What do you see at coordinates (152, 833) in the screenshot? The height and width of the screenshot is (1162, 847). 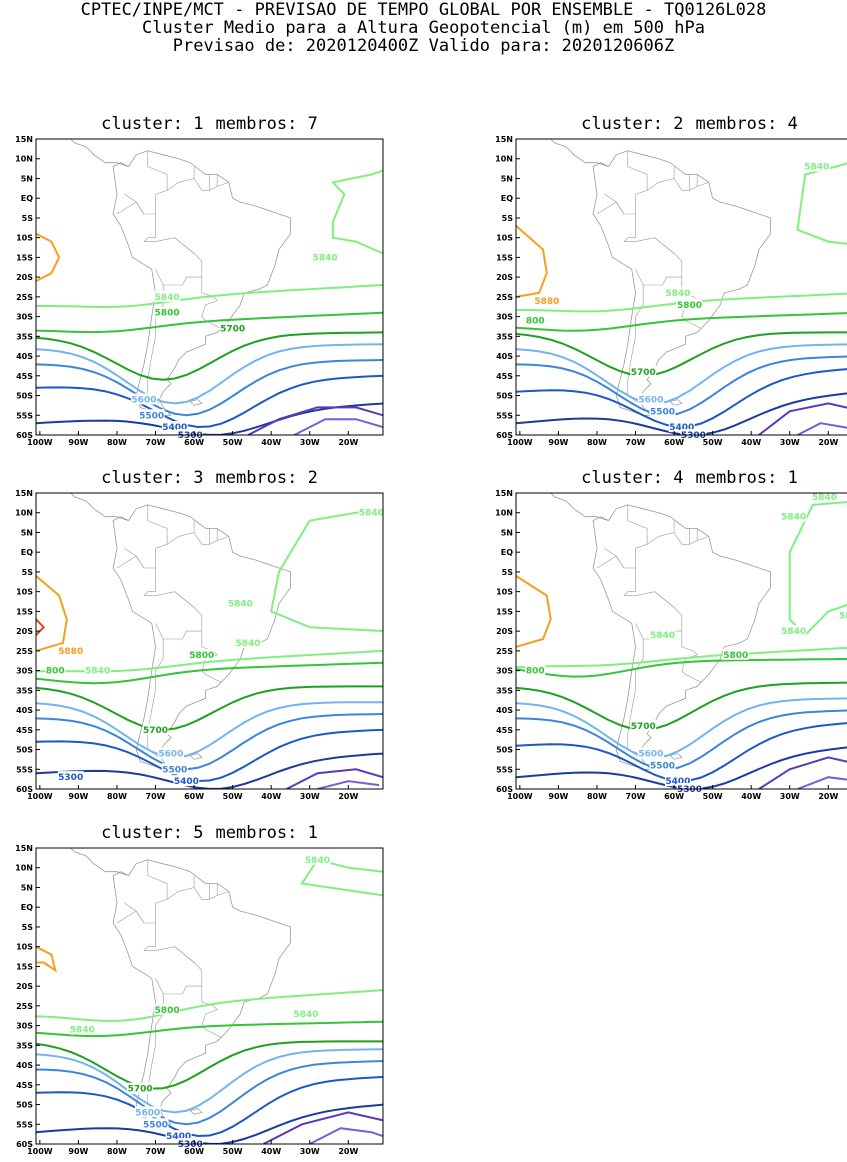 I see `cluster-label: cluster: 5` at bounding box center [152, 833].